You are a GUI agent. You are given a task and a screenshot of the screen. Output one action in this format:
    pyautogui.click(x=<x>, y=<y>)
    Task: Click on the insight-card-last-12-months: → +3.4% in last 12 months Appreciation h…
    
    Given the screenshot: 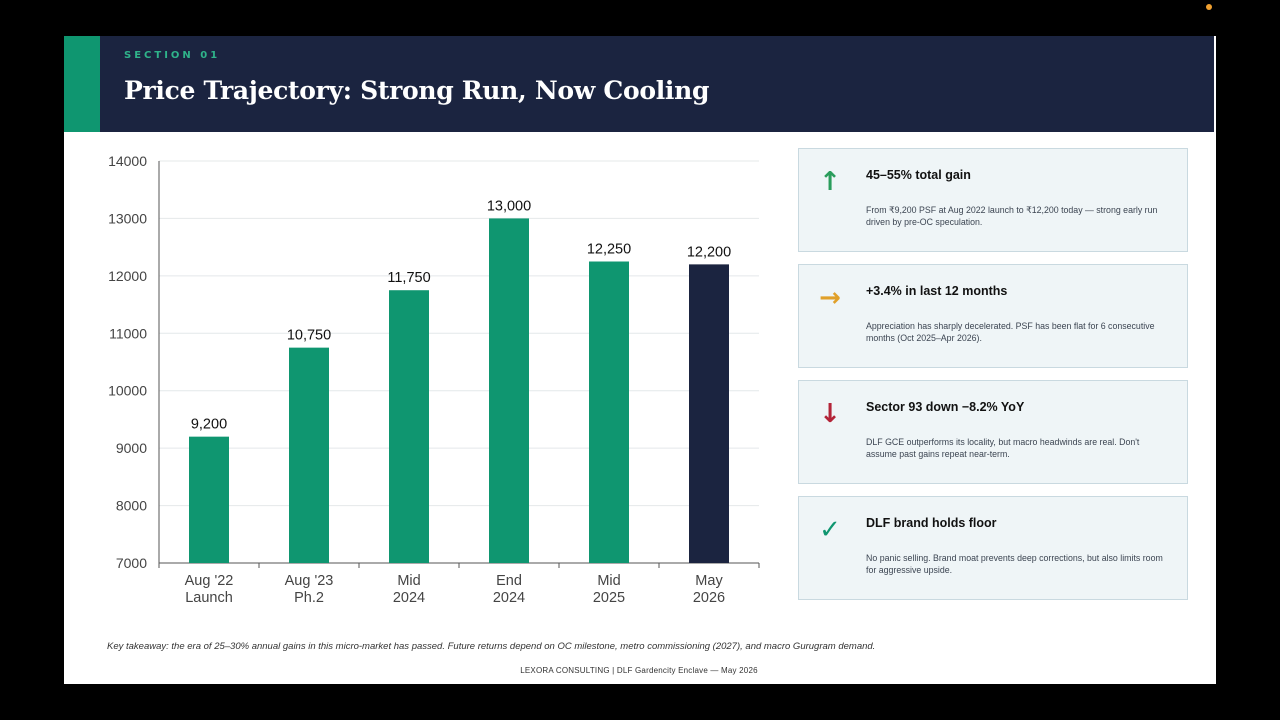 What is the action you would take?
    pyautogui.click(x=993, y=316)
    